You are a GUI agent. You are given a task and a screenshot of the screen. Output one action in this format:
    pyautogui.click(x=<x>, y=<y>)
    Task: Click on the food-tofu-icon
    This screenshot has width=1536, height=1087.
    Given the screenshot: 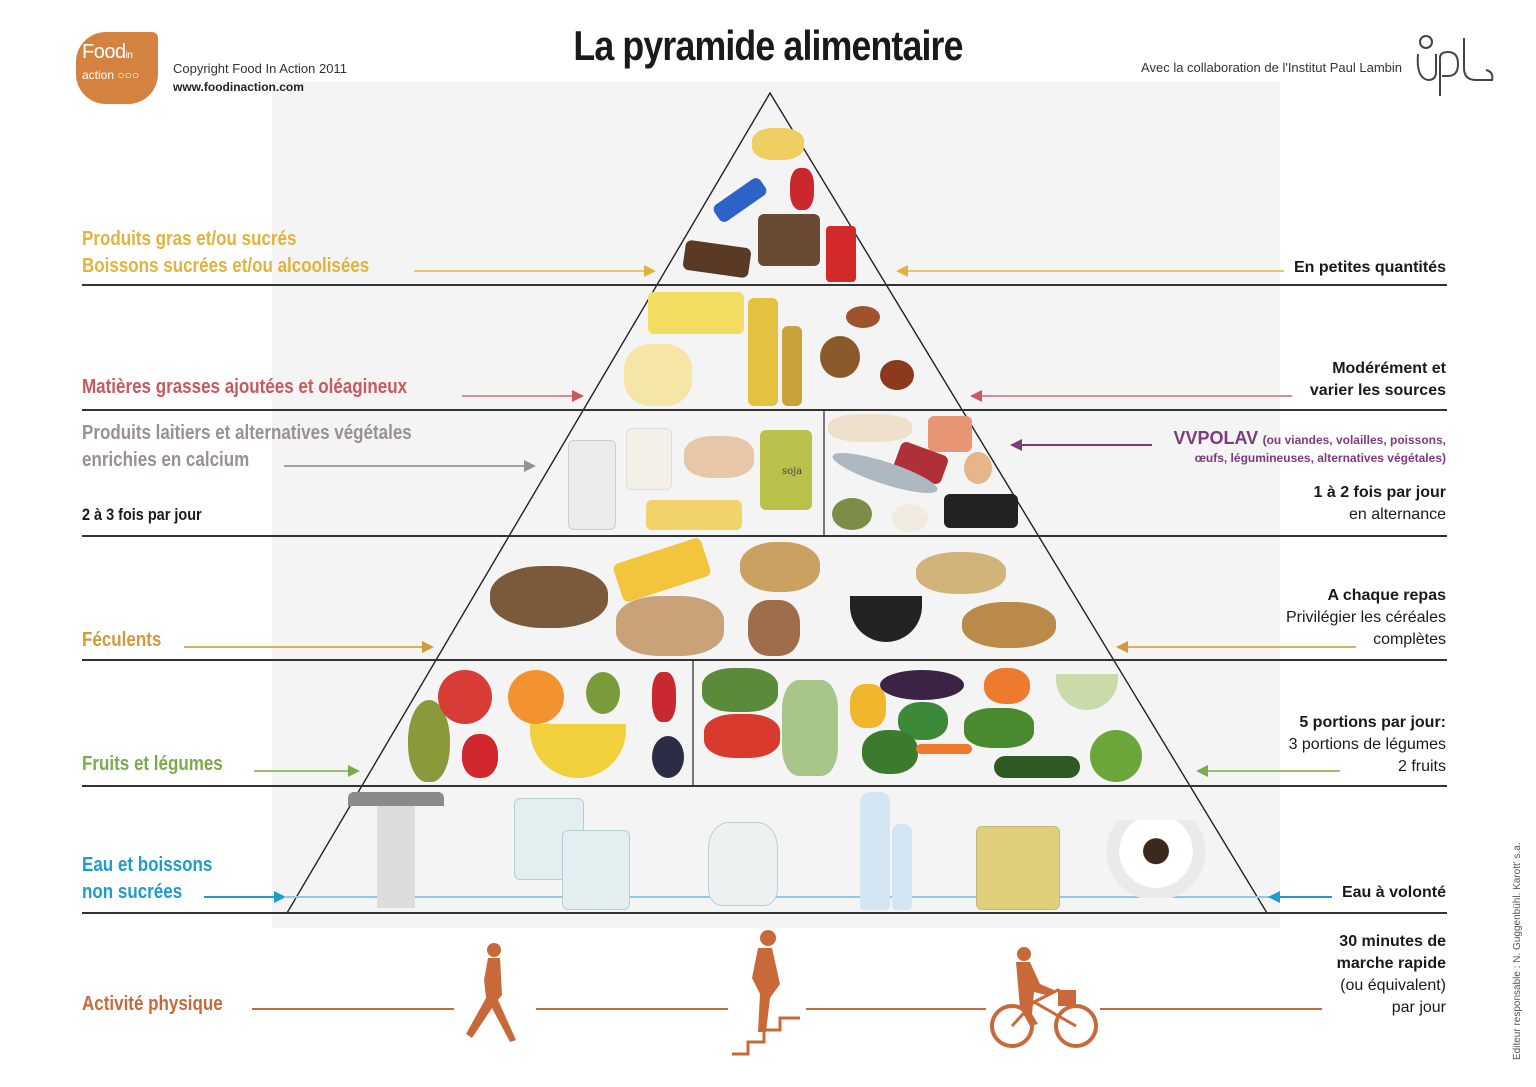 What is the action you would take?
    pyautogui.click(x=981, y=511)
    